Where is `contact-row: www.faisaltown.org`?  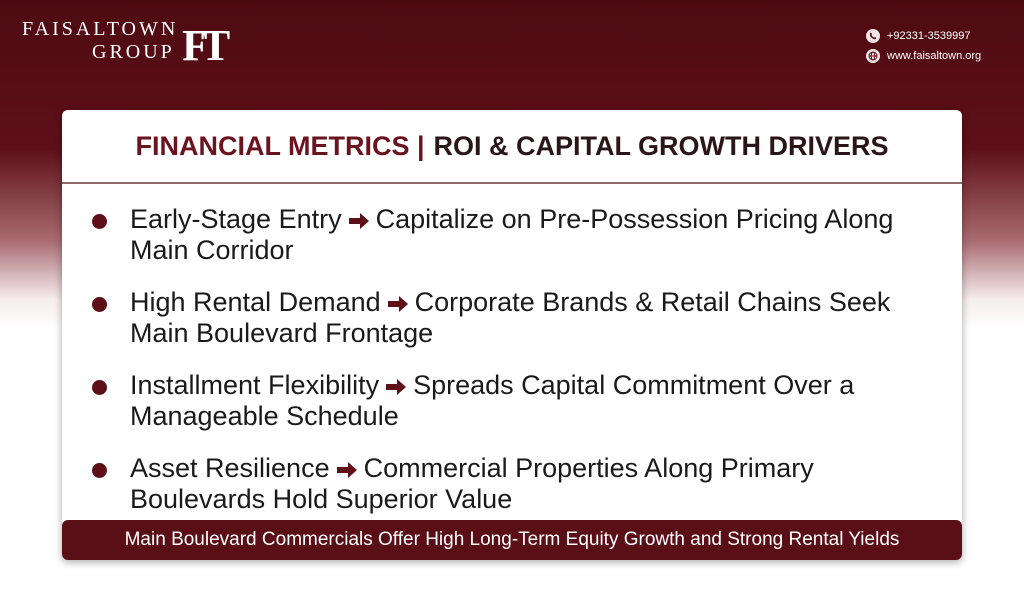 contact-row: www.faisaltown.org is located at coordinates (923, 56).